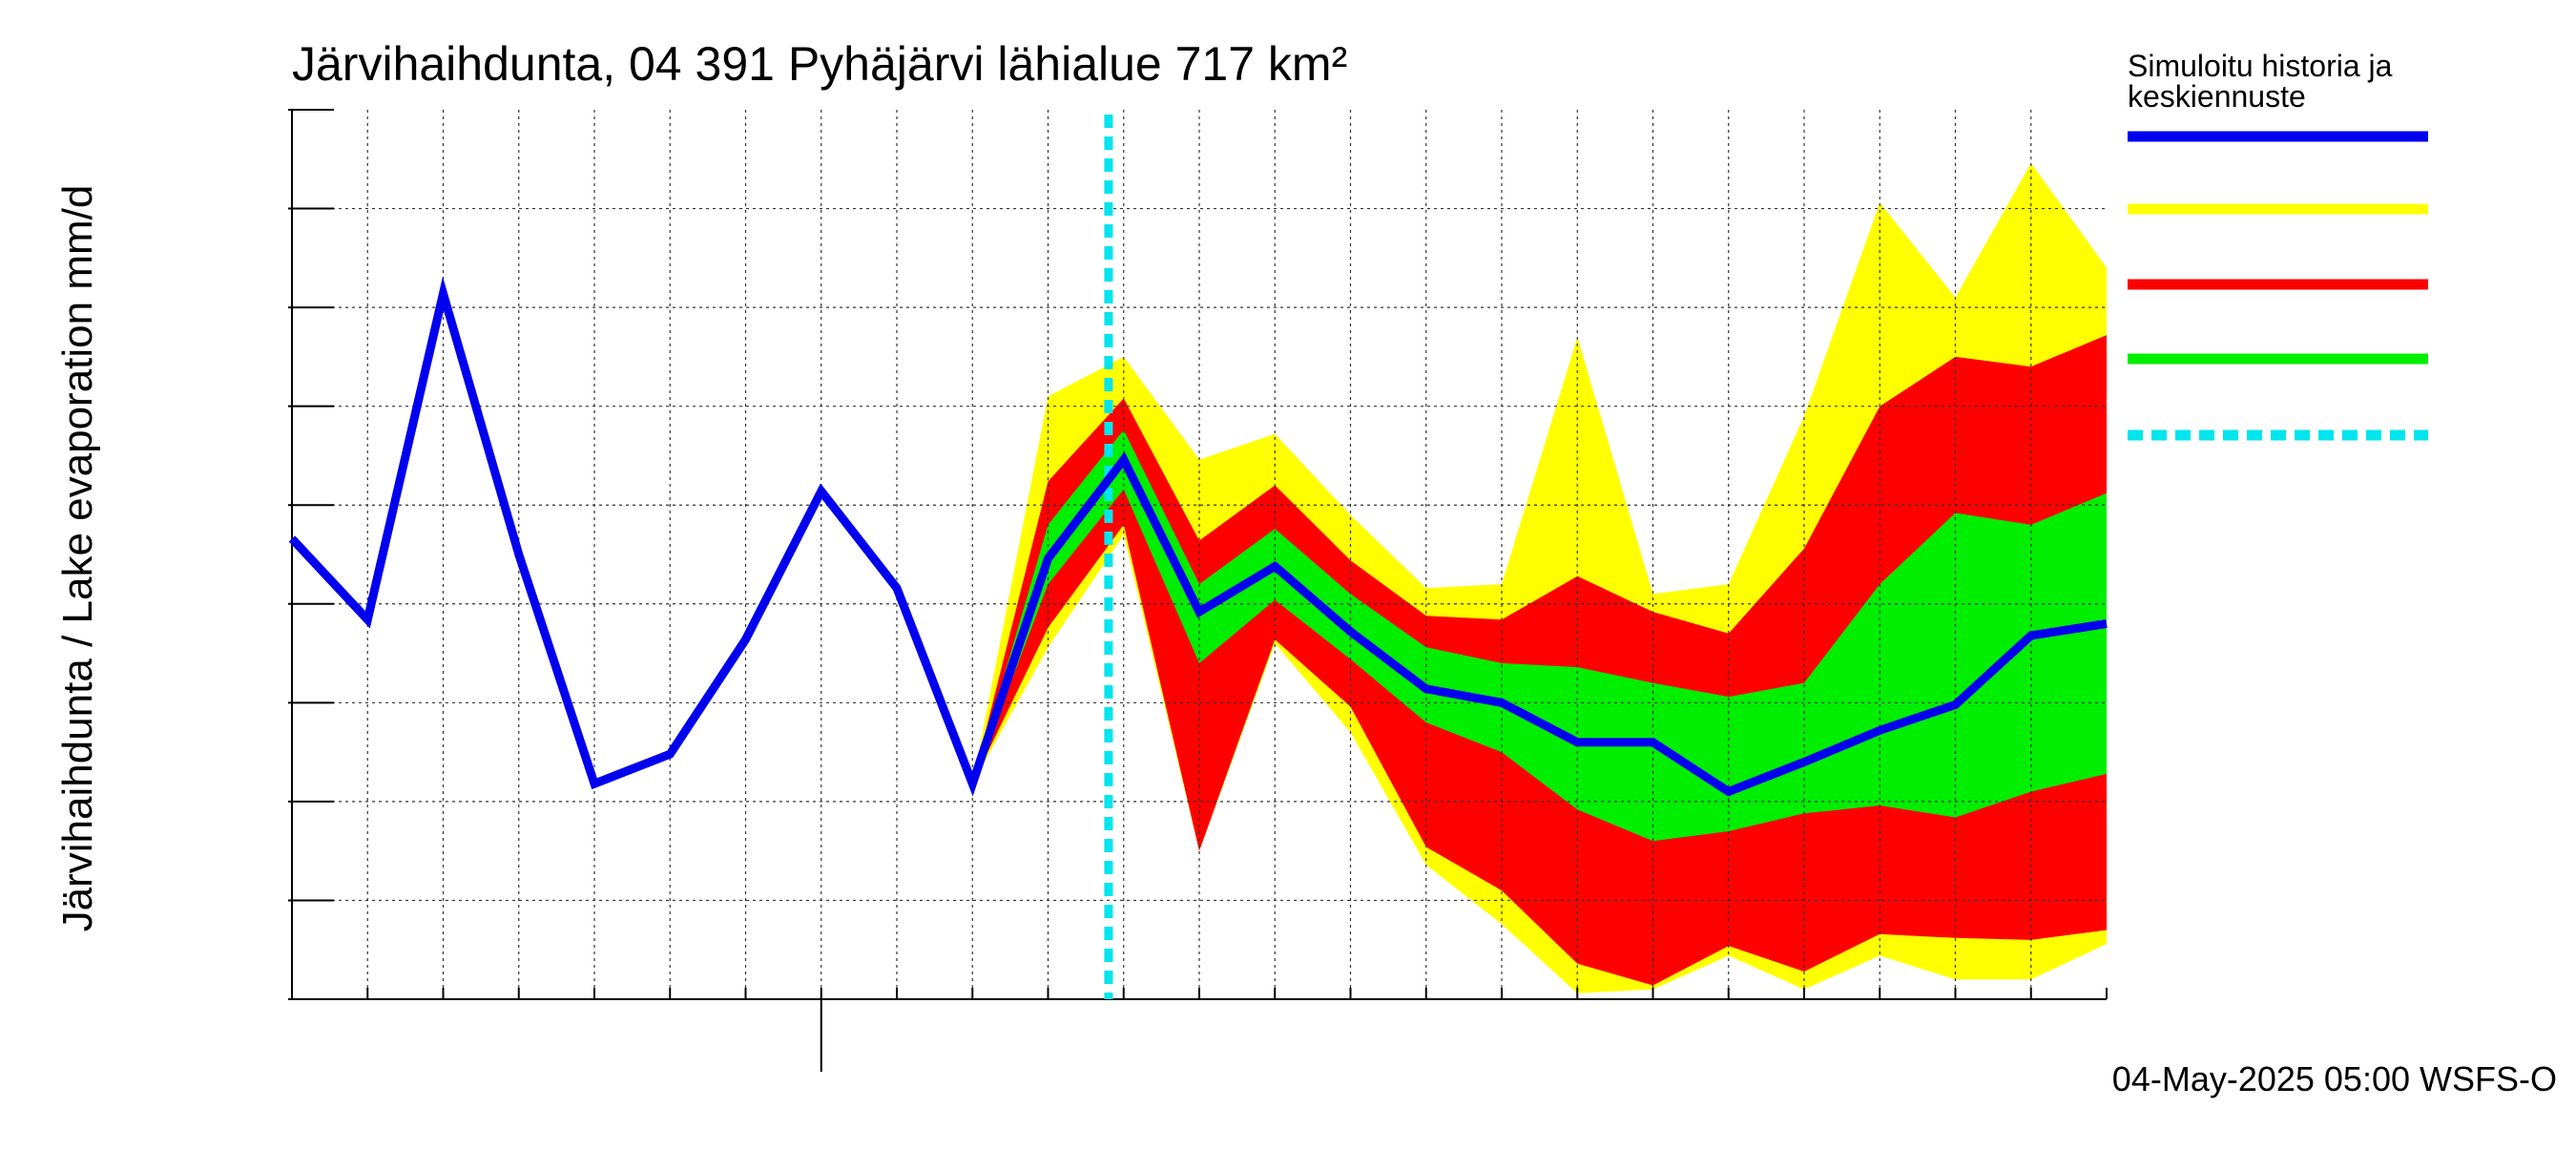  I want to click on legend-label-line: keskiennuste, so click(2217, 96).